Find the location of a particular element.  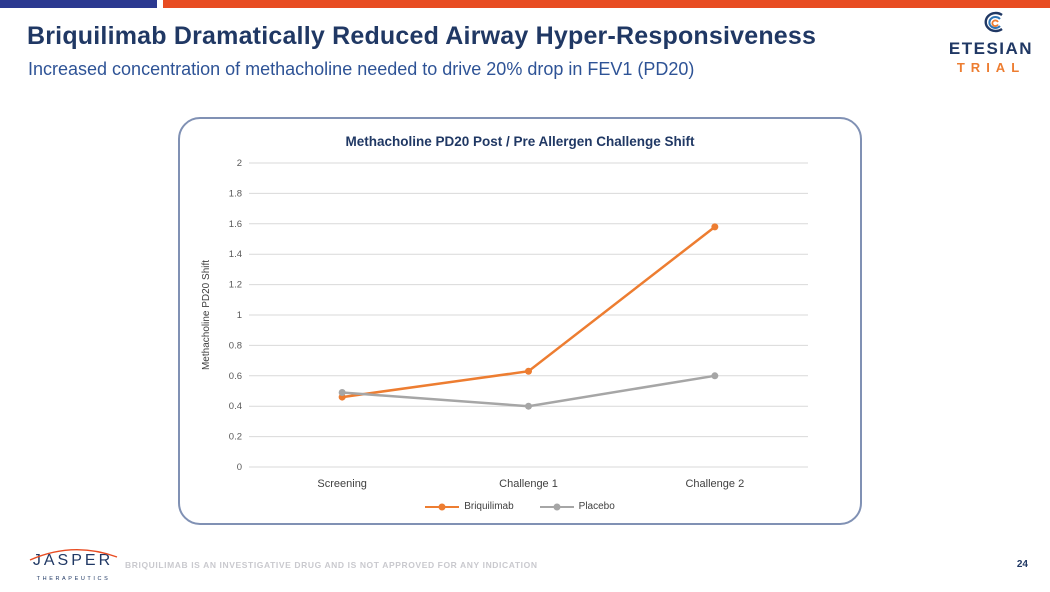

y-tick-label: 1.2 is located at coordinates (235, 285).